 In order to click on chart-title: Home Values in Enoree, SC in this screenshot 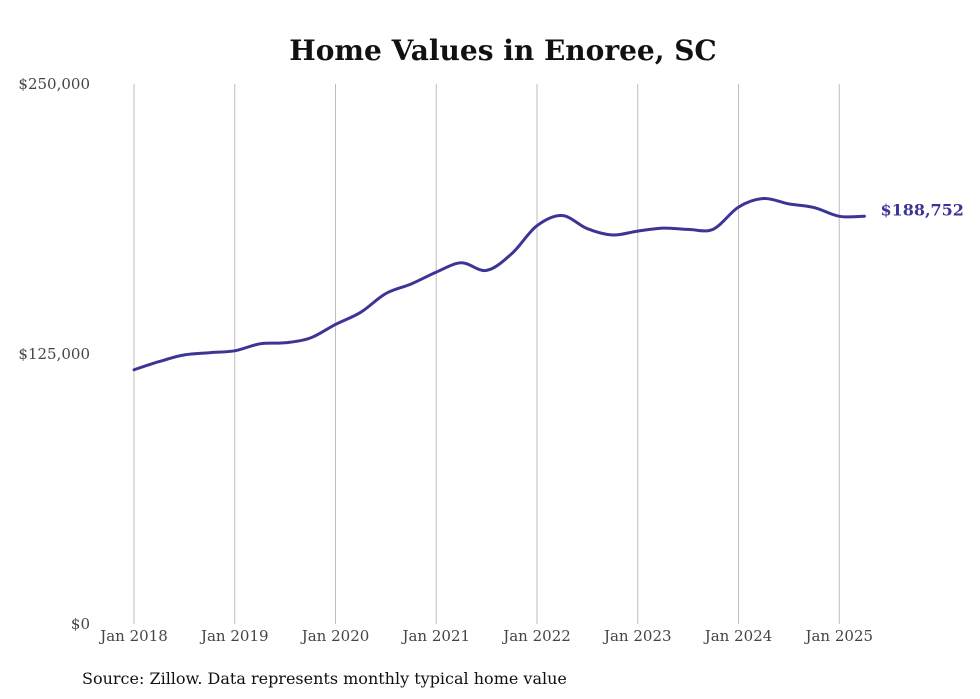, I will do `click(502, 50)`.